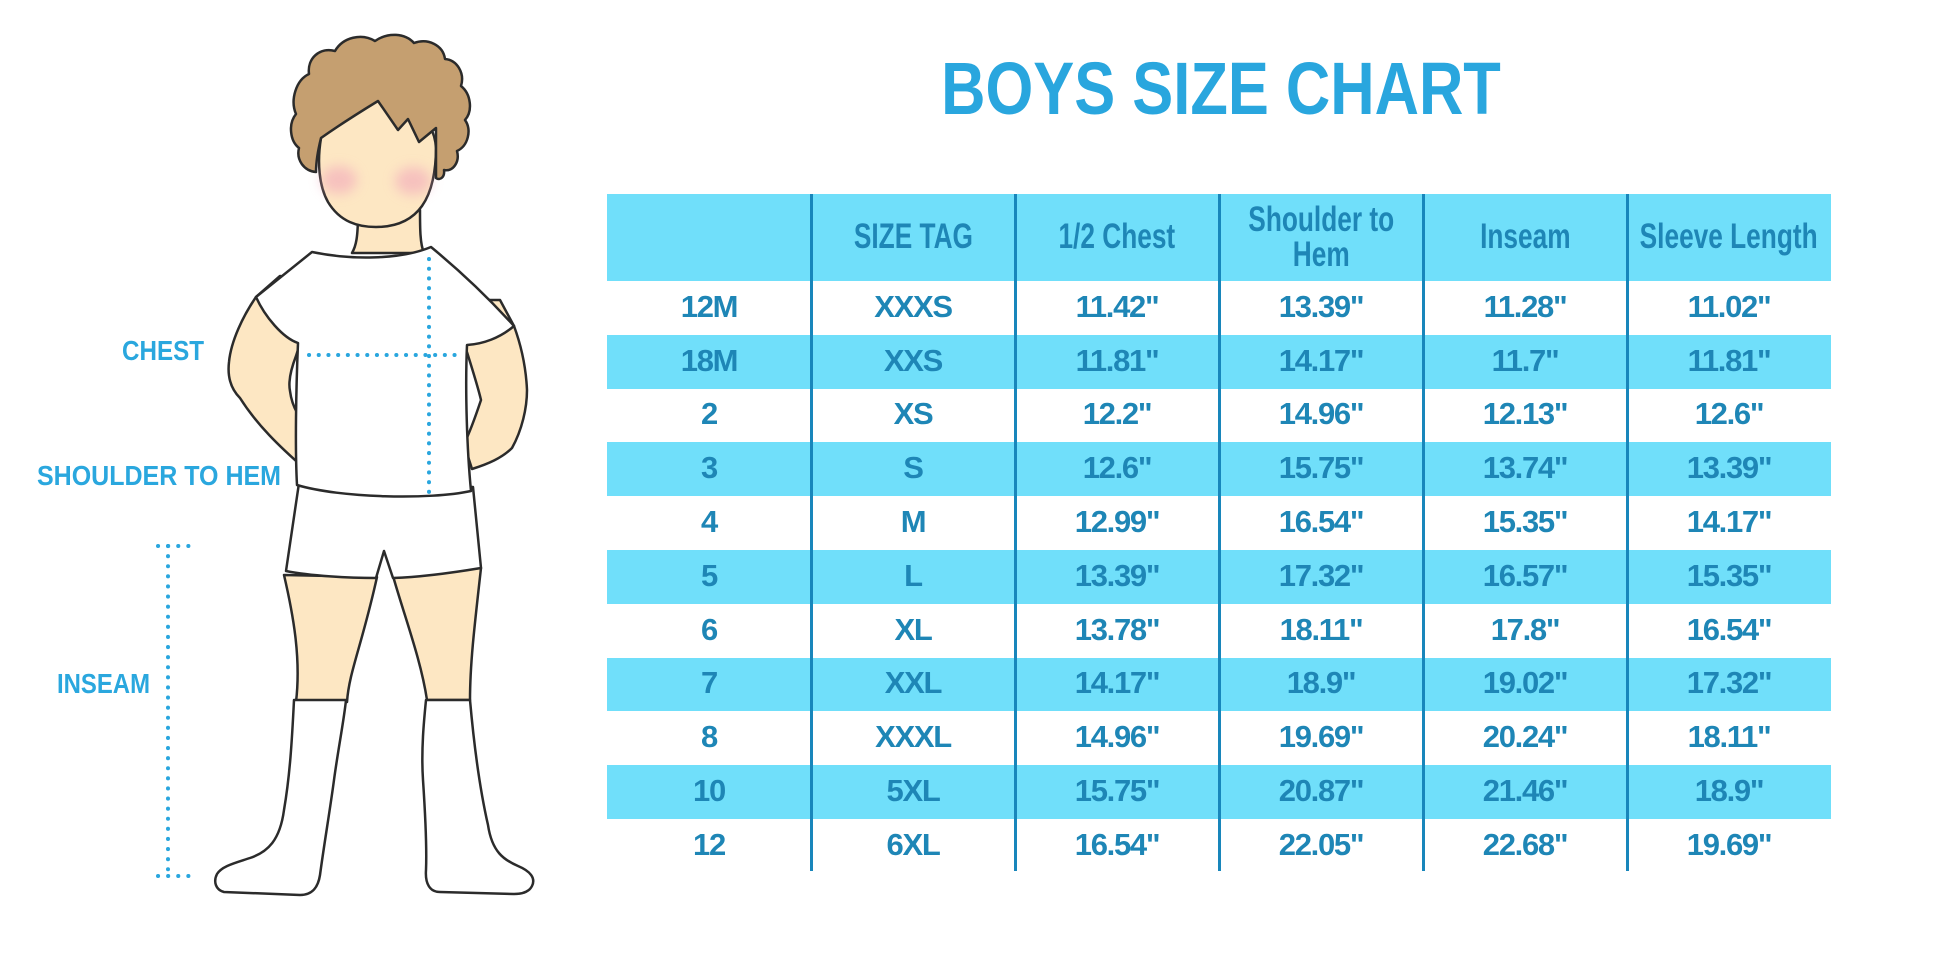 This screenshot has height=973, width=1946. I want to click on svg-text: CHEST, so click(163, 350).